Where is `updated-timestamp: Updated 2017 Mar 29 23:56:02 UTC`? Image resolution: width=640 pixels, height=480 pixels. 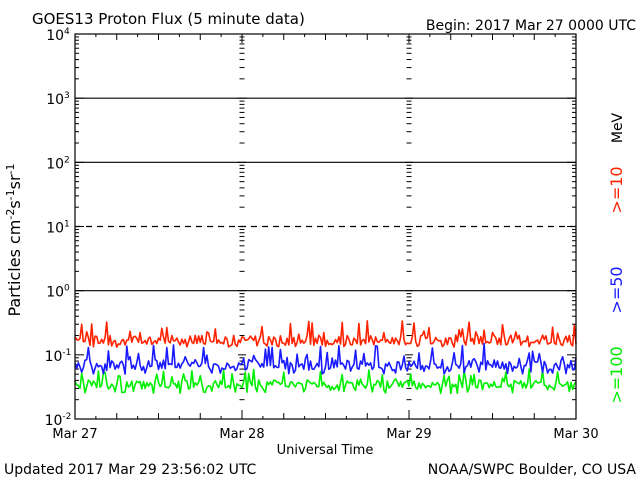 updated-timestamp: Updated 2017 Mar 29 23:56:02 UTC is located at coordinates (130, 470).